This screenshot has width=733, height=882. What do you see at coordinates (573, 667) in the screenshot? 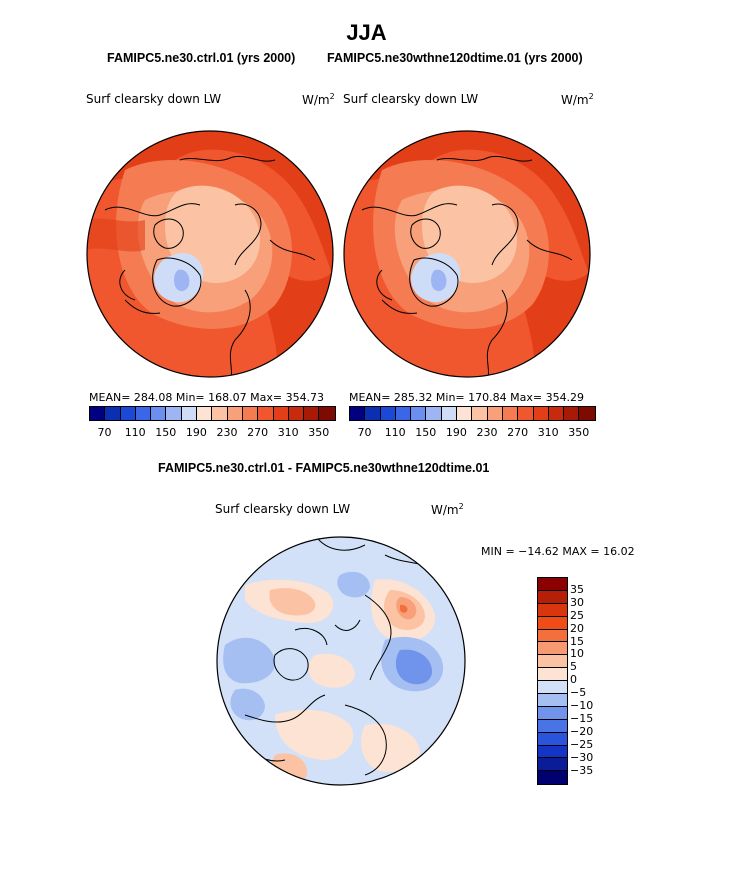
I see `colorbar-tick-label: 5` at bounding box center [573, 667].